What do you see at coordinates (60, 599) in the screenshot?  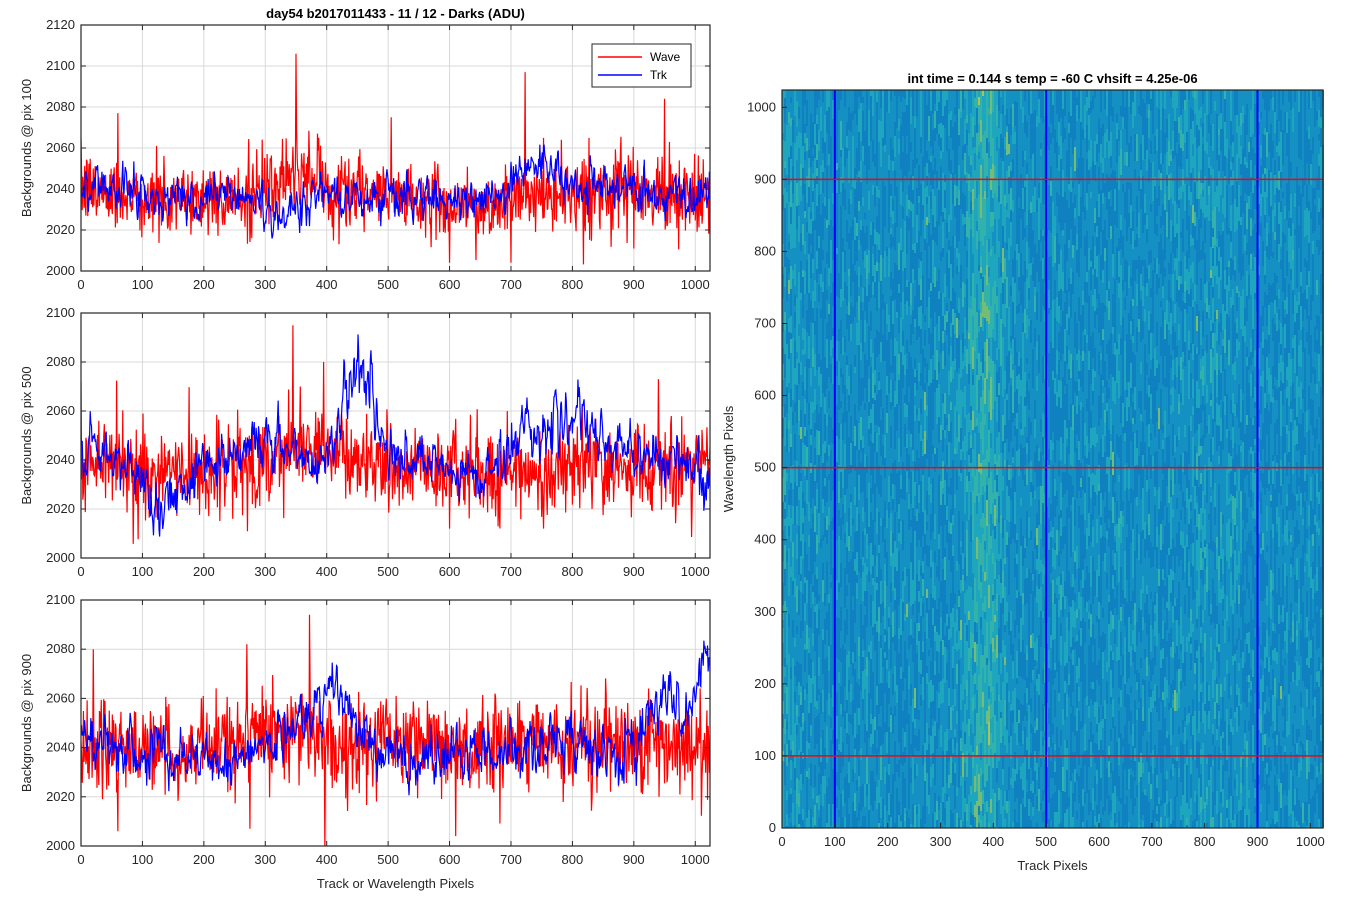 I see `y-tick-label: 2100` at bounding box center [60, 599].